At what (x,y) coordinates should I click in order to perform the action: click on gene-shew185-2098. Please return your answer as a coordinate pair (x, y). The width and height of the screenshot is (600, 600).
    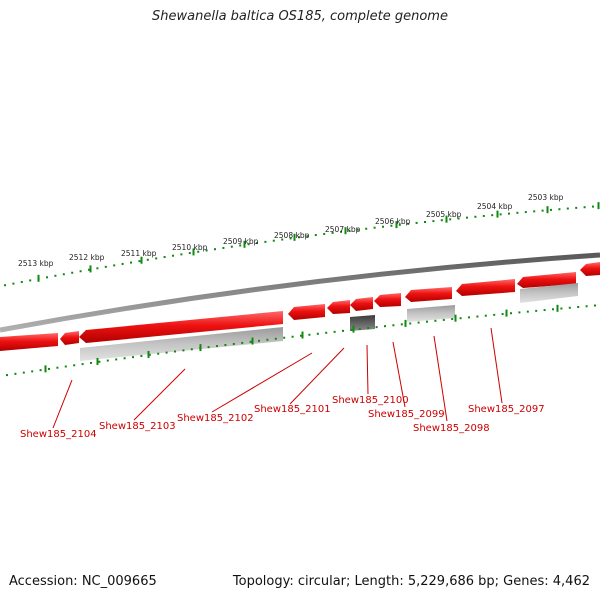
    Looking at the image, I should click on (431, 313).